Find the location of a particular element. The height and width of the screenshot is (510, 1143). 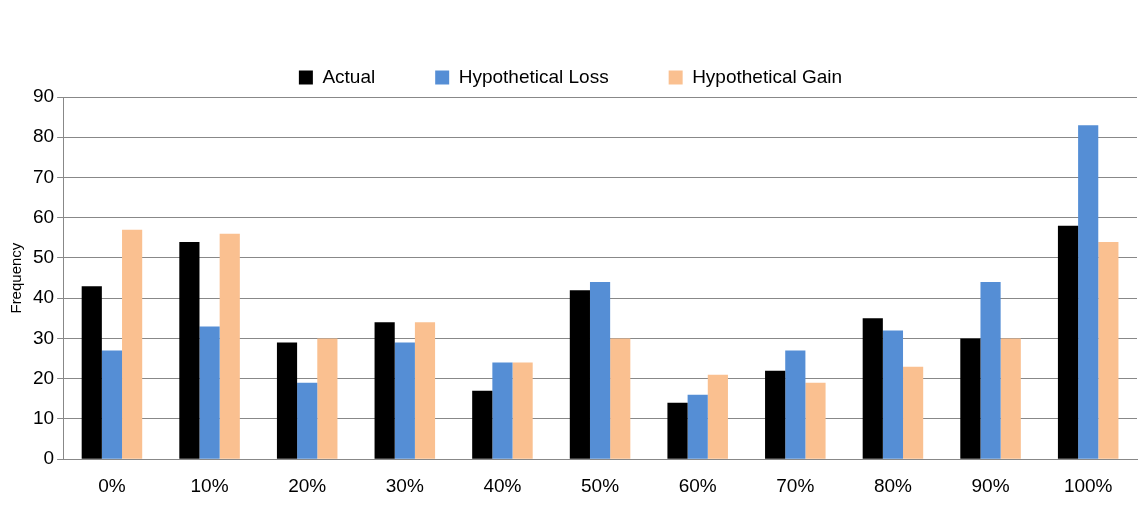

legend-label: Hypothetical Gain is located at coordinates (767, 76).